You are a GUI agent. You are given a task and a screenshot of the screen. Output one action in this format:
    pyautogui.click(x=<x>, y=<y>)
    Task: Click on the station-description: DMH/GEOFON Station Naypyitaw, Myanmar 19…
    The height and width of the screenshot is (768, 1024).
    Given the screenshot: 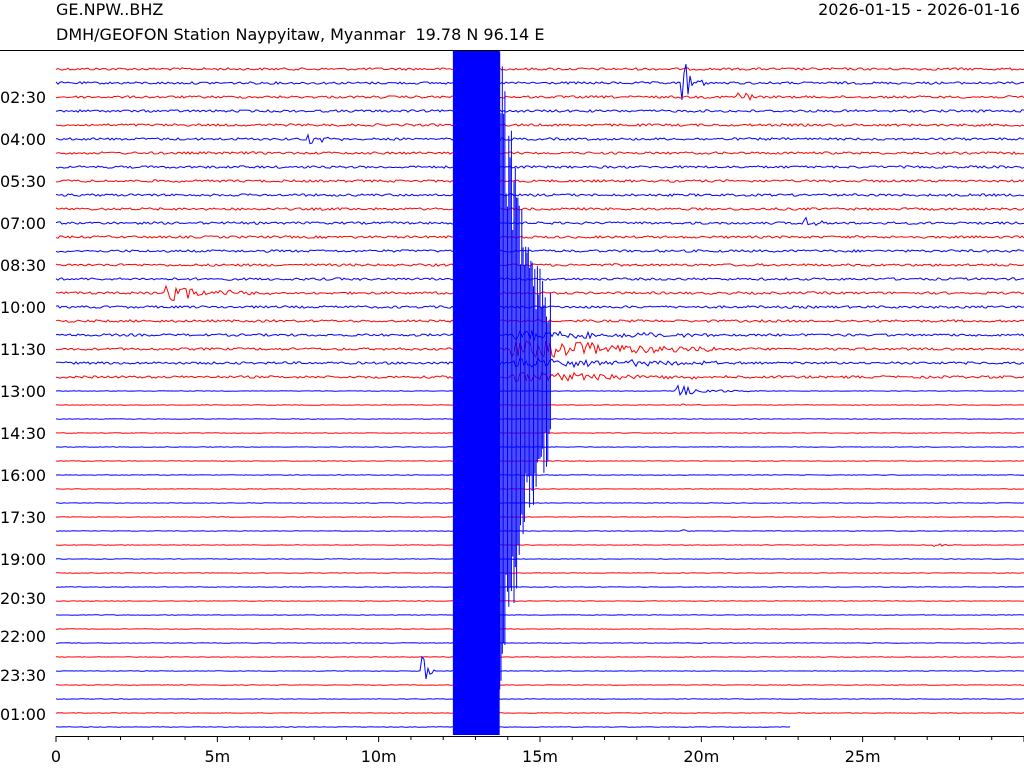 What is the action you would take?
    pyautogui.click(x=300, y=34)
    